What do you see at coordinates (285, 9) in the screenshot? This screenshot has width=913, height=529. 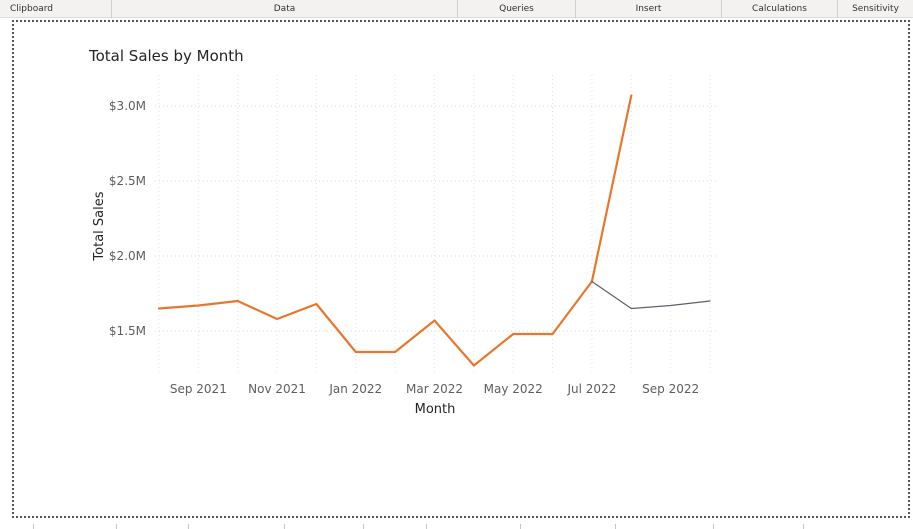 I see `ribbon-group-data: Data` at bounding box center [285, 9].